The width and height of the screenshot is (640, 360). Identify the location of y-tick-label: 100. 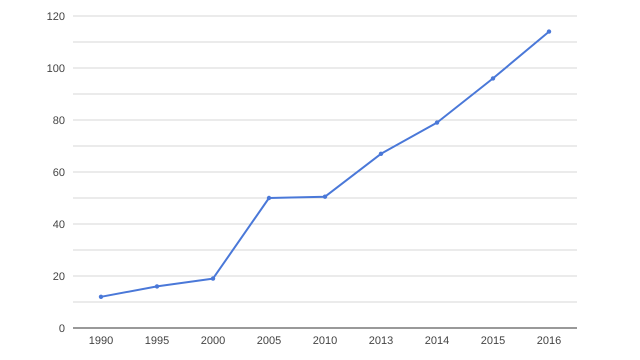
(55, 68).